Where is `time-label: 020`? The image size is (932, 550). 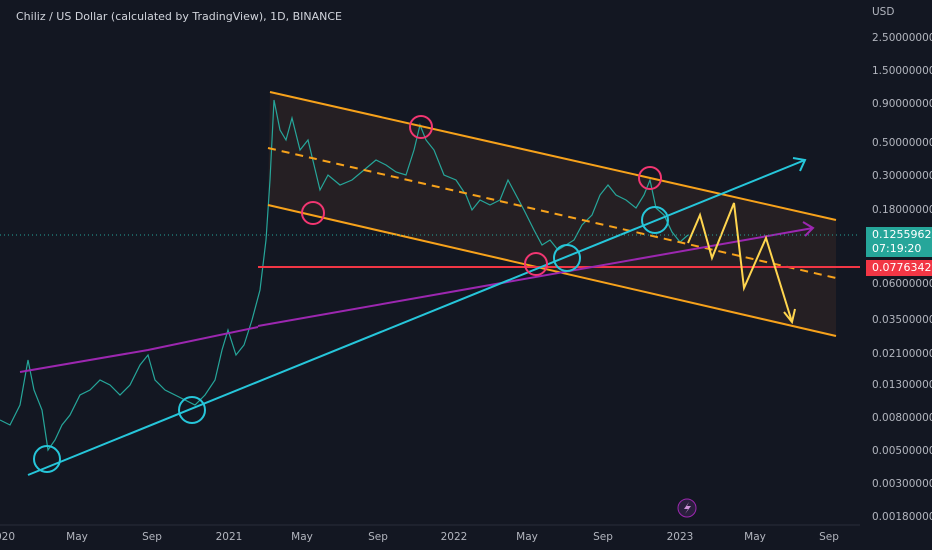
time-label: 020 is located at coordinates (7, 537).